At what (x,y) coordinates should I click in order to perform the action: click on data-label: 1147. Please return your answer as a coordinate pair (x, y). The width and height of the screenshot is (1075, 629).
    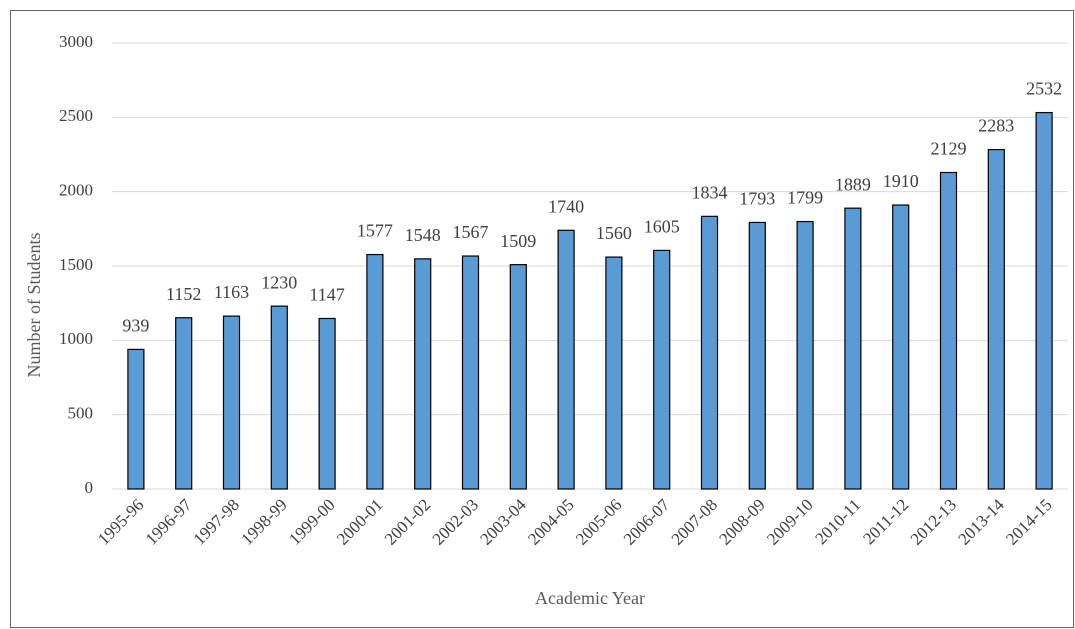
    Looking at the image, I should click on (326, 295).